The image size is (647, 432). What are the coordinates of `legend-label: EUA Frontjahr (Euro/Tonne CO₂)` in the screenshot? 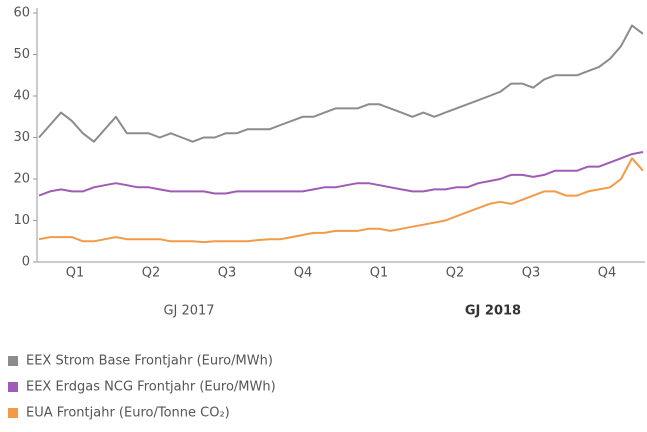 It's located at (128, 413).